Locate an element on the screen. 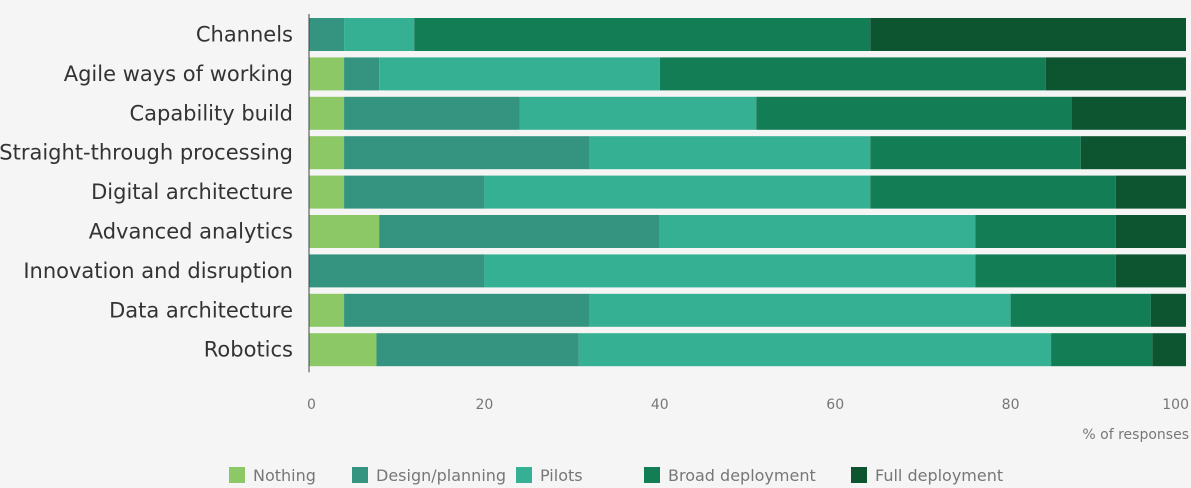 The height and width of the screenshot is (488, 1191). legend-label-pilots: Pilots is located at coordinates (561, 475).